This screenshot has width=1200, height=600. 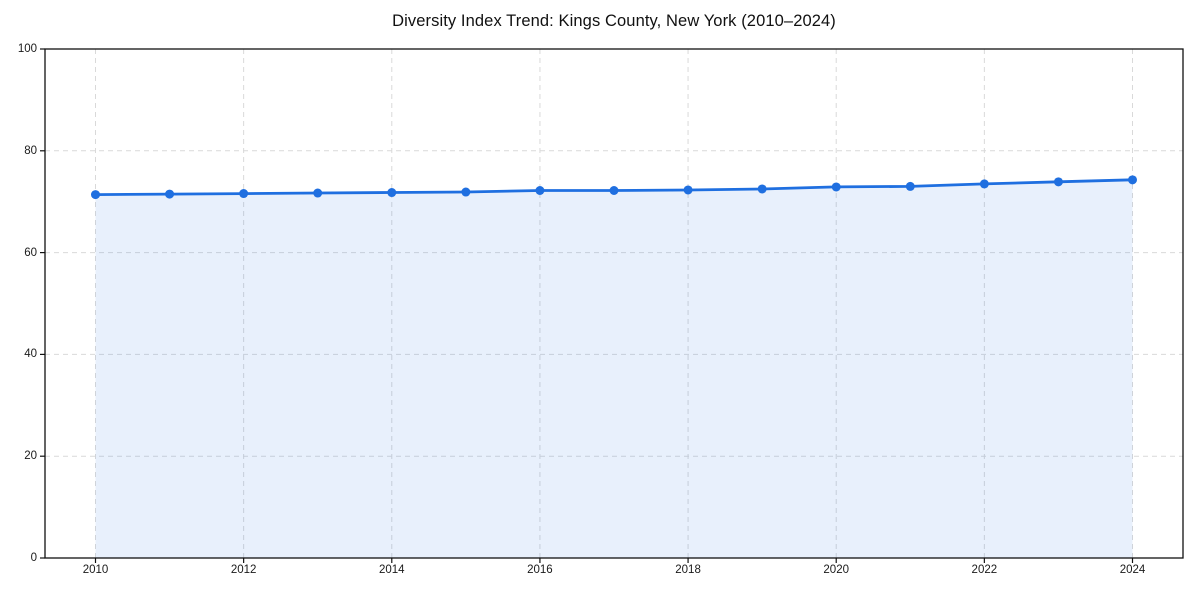 What do you see at coordinates (27, 49) in the screenshot?
I see `y-tick-label: 100` at bounding box center [27, 49].